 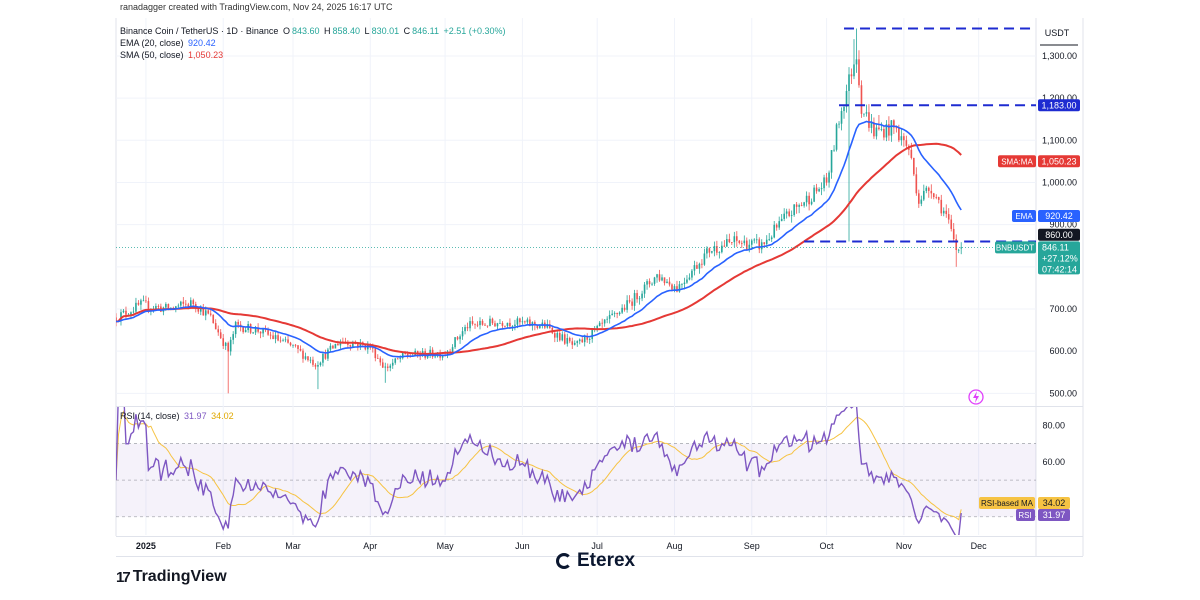 I want to click on open-value: 843.60, so click(x=305, y=31).